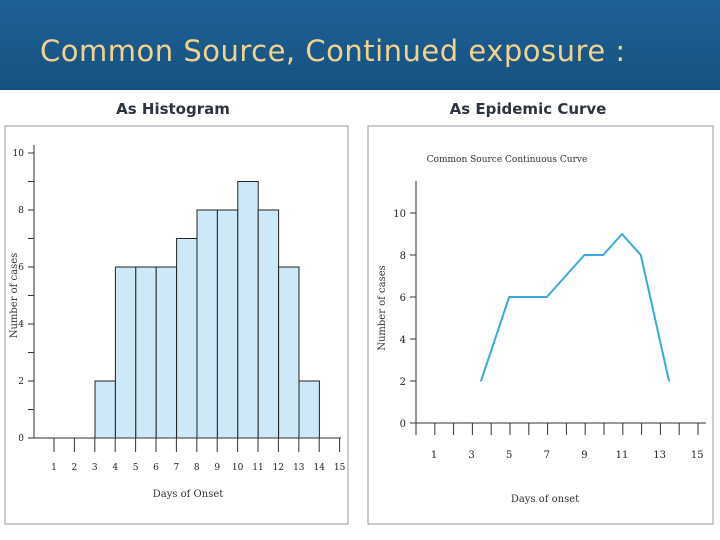 This screenshot has width=720, height=540. I want to click on epidemic-x-tick-label: 1, so click(434, 455).